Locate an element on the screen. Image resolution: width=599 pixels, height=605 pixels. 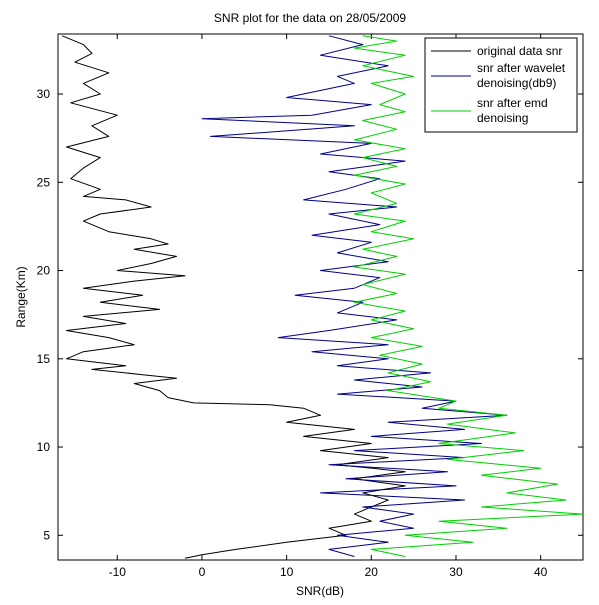
y-tick-label: 25 is located at coordinates (44, 182).